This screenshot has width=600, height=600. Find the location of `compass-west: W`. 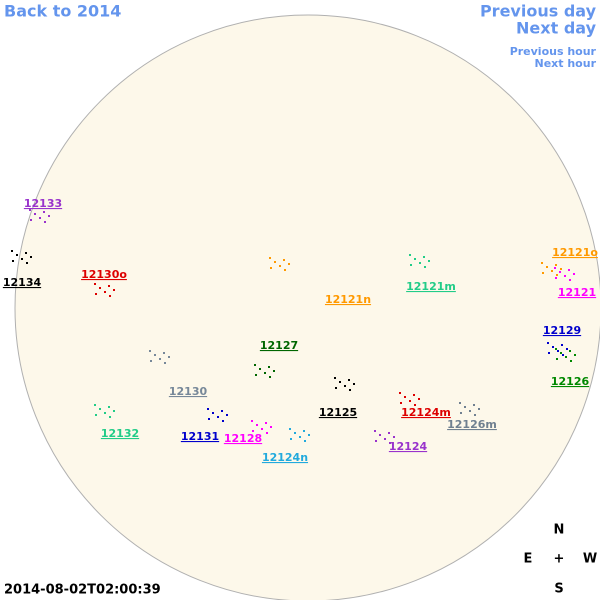

compass-west: W is located at coordinates (590, 559).